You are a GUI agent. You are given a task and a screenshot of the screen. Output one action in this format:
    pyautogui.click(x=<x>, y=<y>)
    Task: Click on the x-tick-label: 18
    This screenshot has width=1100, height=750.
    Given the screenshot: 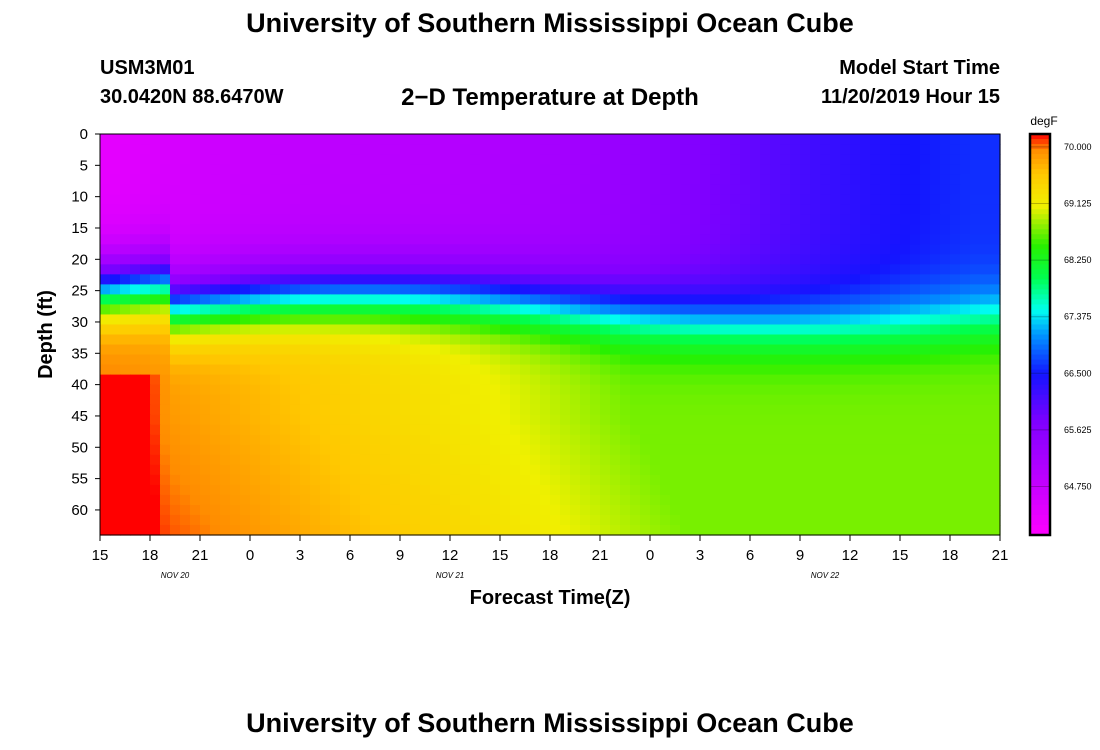 What is the action you would take?
    pyautogui.click(x=150, y=555)
    